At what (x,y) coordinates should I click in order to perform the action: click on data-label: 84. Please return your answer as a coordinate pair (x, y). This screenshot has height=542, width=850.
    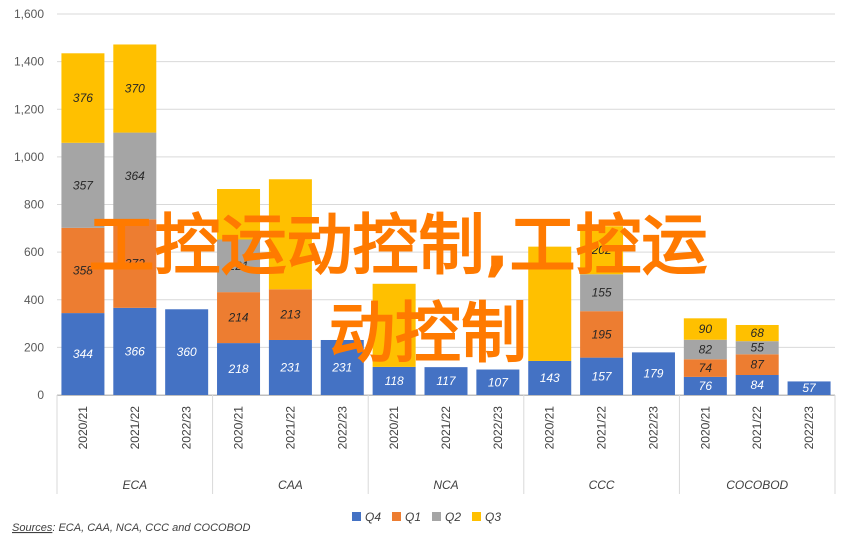
    Looking at the image, I should click on (758, 385).